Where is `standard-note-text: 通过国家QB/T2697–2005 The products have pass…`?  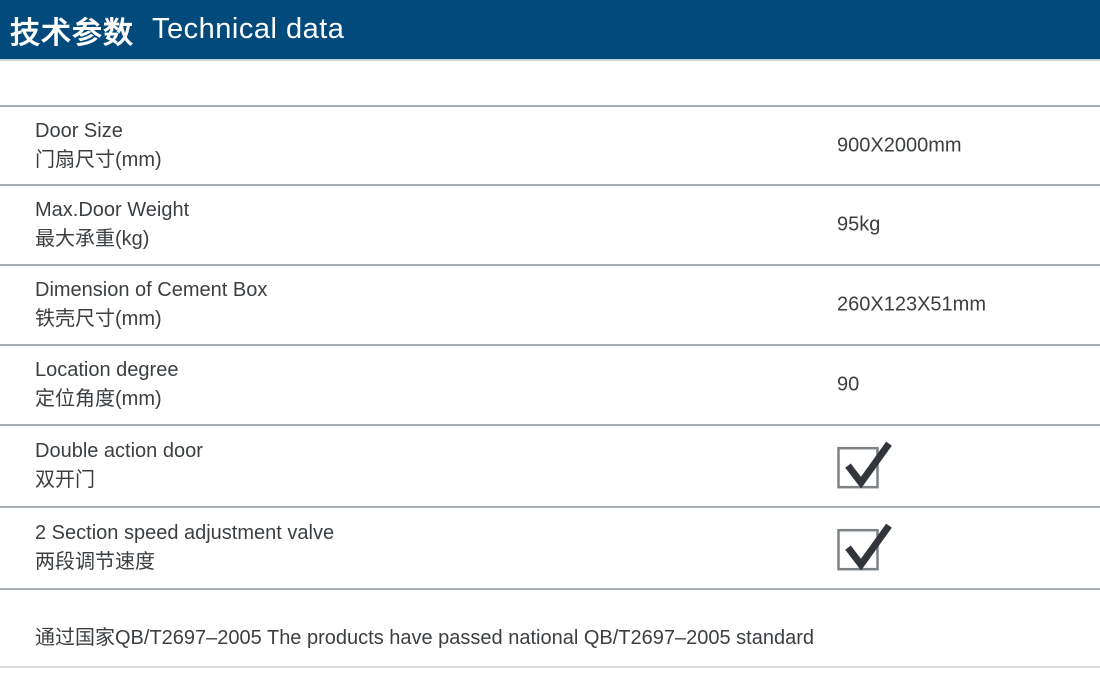 standard-note-text: 通过国家QB/T2697–2005 The products have pass… is located at coordinates (425, 638).